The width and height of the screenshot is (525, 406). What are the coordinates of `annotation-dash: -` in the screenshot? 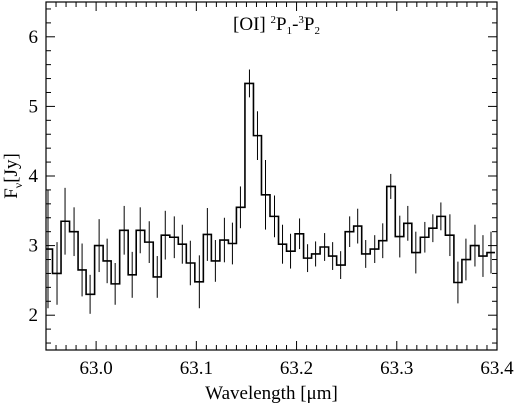 It's located at (295, 24).